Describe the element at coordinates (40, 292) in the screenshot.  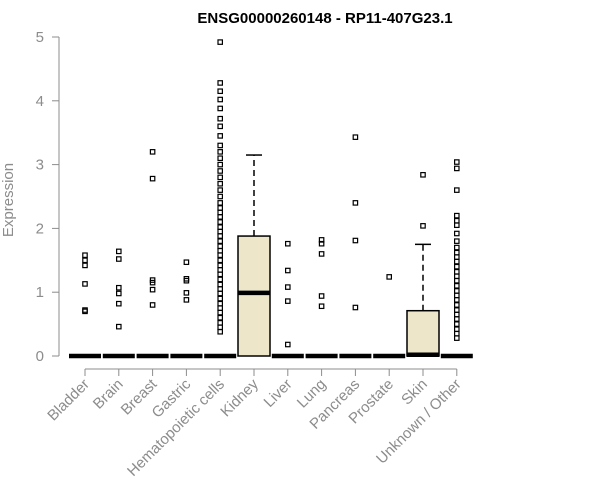
I see `y-tick-label: 1` at that location.